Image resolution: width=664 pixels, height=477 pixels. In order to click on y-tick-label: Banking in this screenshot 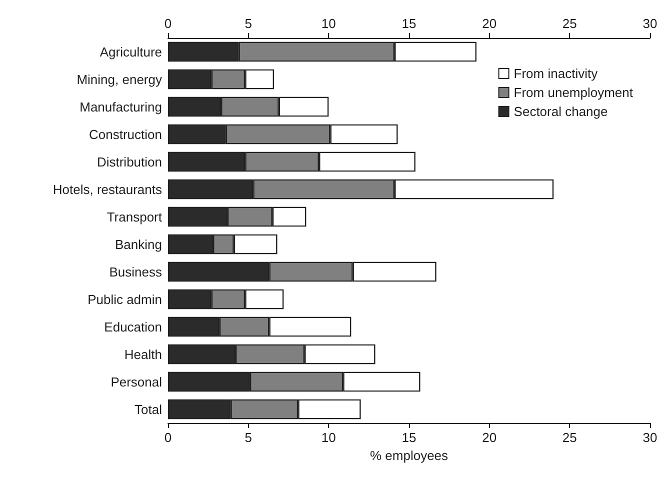, I will do `click(138, 244)`.